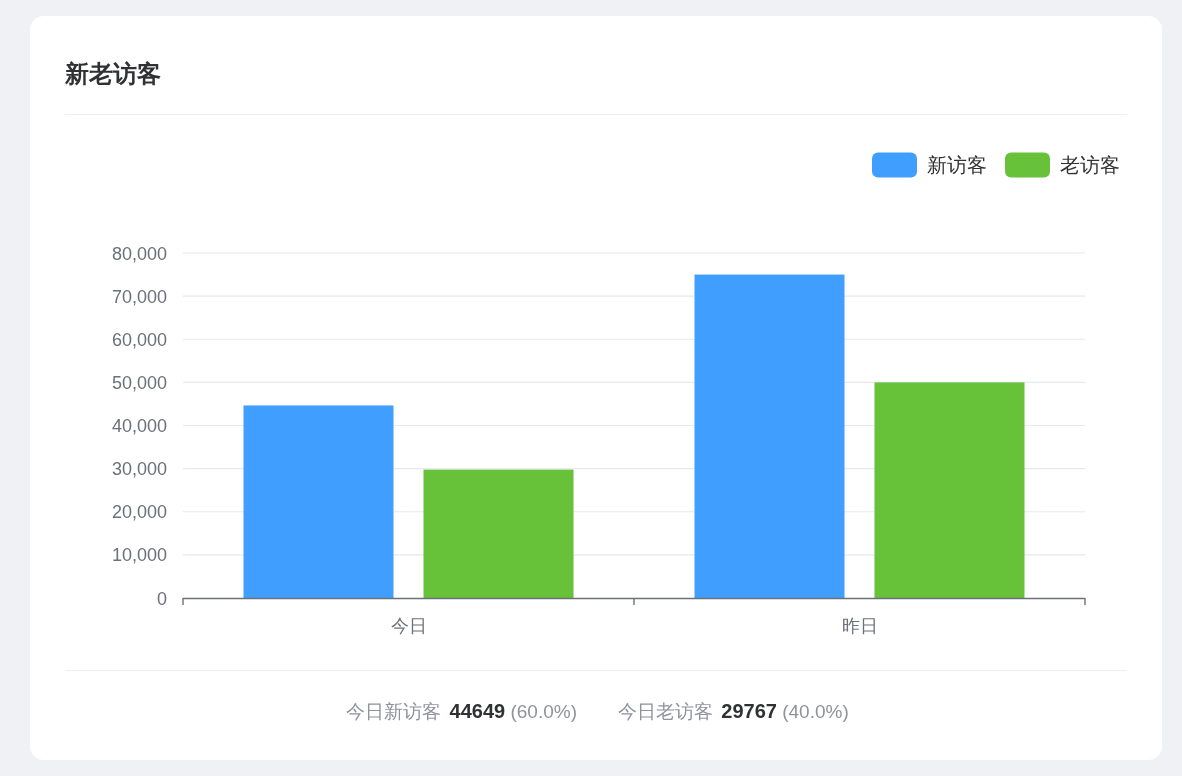 The image size is (1182, 776). What do you see at coordinates (139, 382) in the screenshot?
I see `y-tick-label: 50,000` at bounding box center [139, 382].